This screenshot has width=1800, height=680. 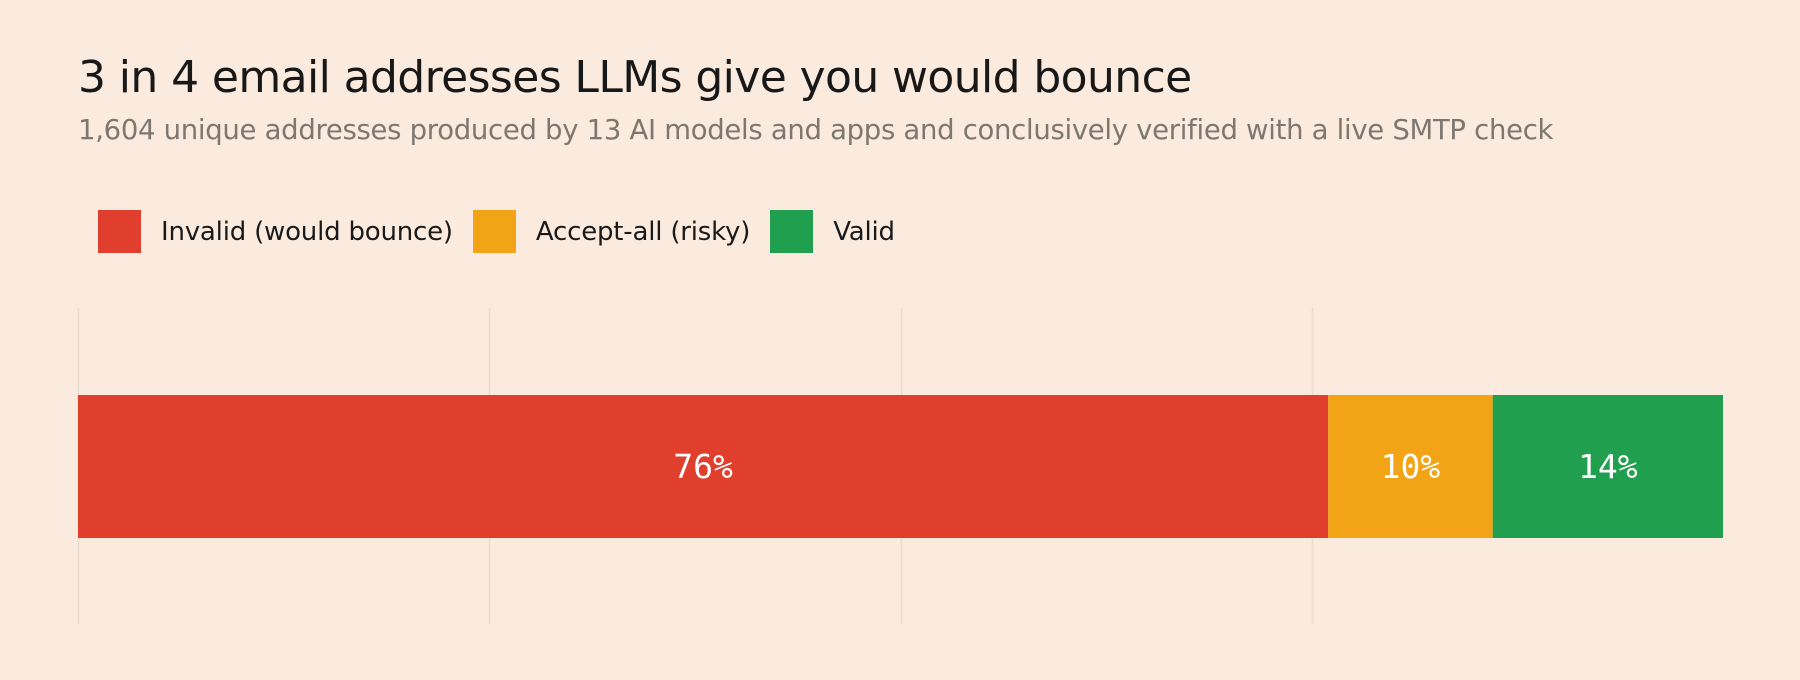 I want to click on data-label-accept-all: 10%, so click(x=1411, y=466).